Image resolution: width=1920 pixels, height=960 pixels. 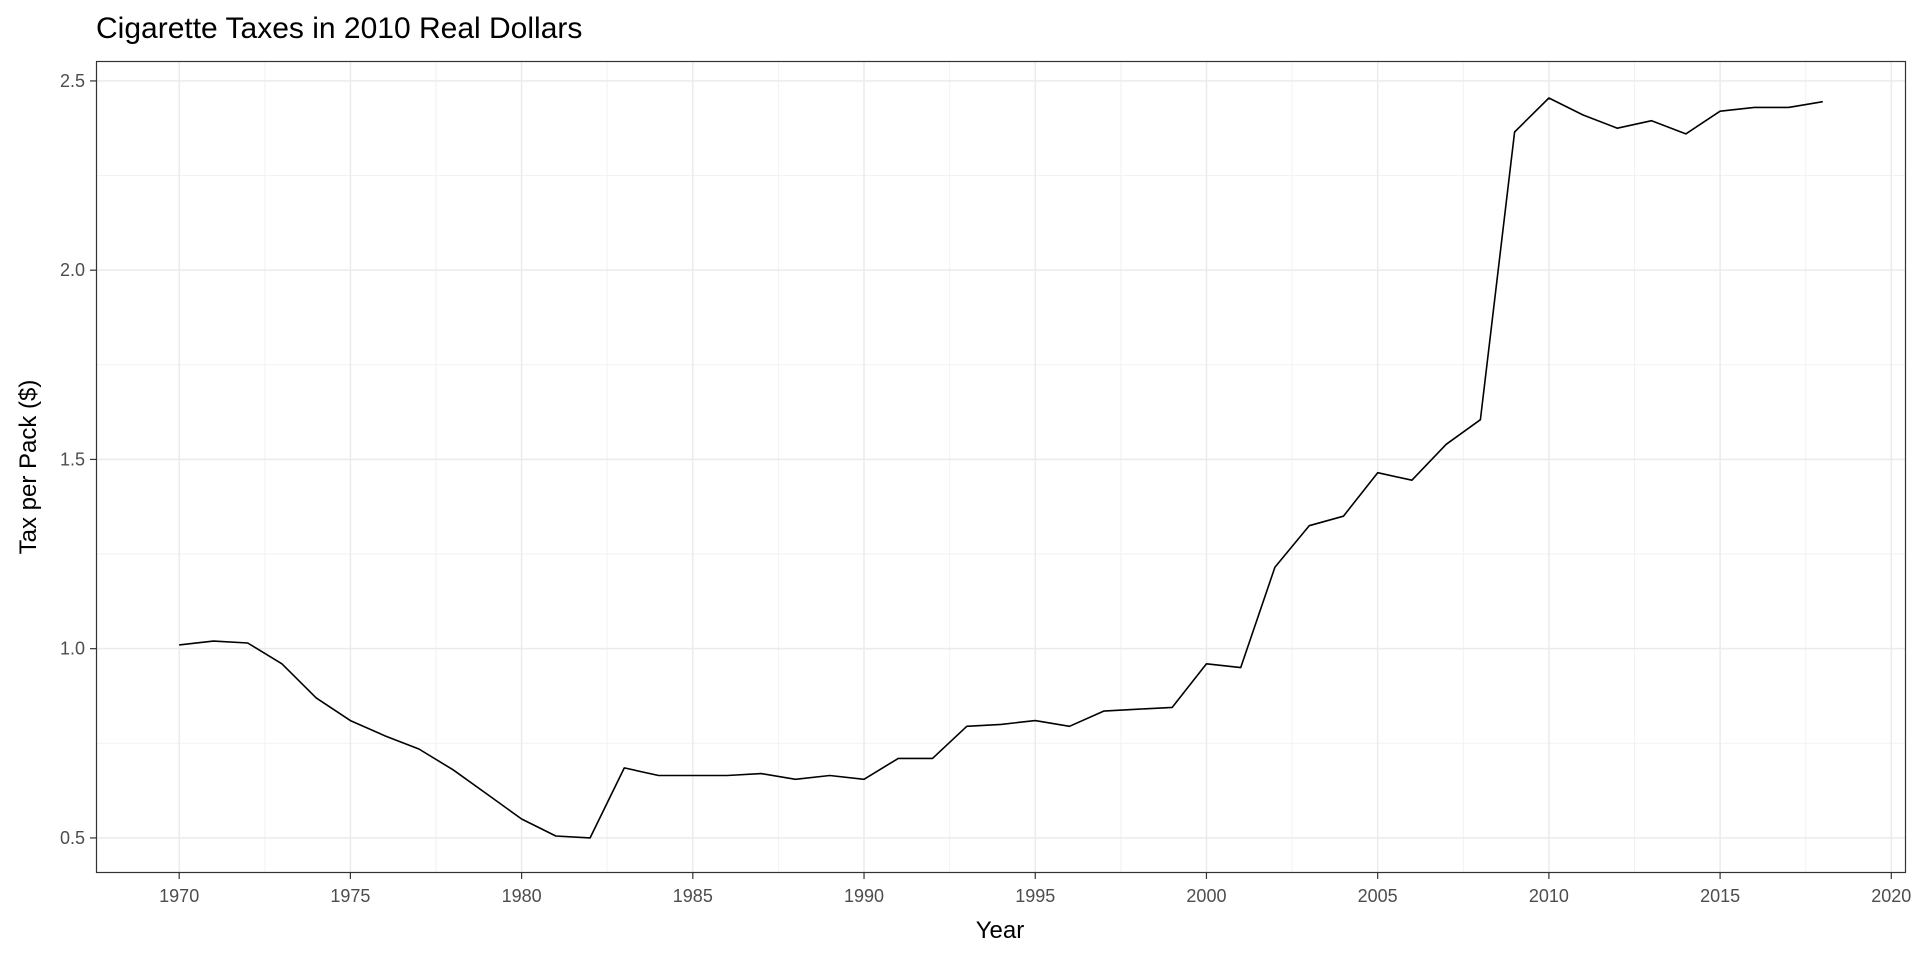 What do you see at coordinates (1549, 896) in the screenshot?
I see `x-tick-label: 2010` at bounding box center [1549, 896].